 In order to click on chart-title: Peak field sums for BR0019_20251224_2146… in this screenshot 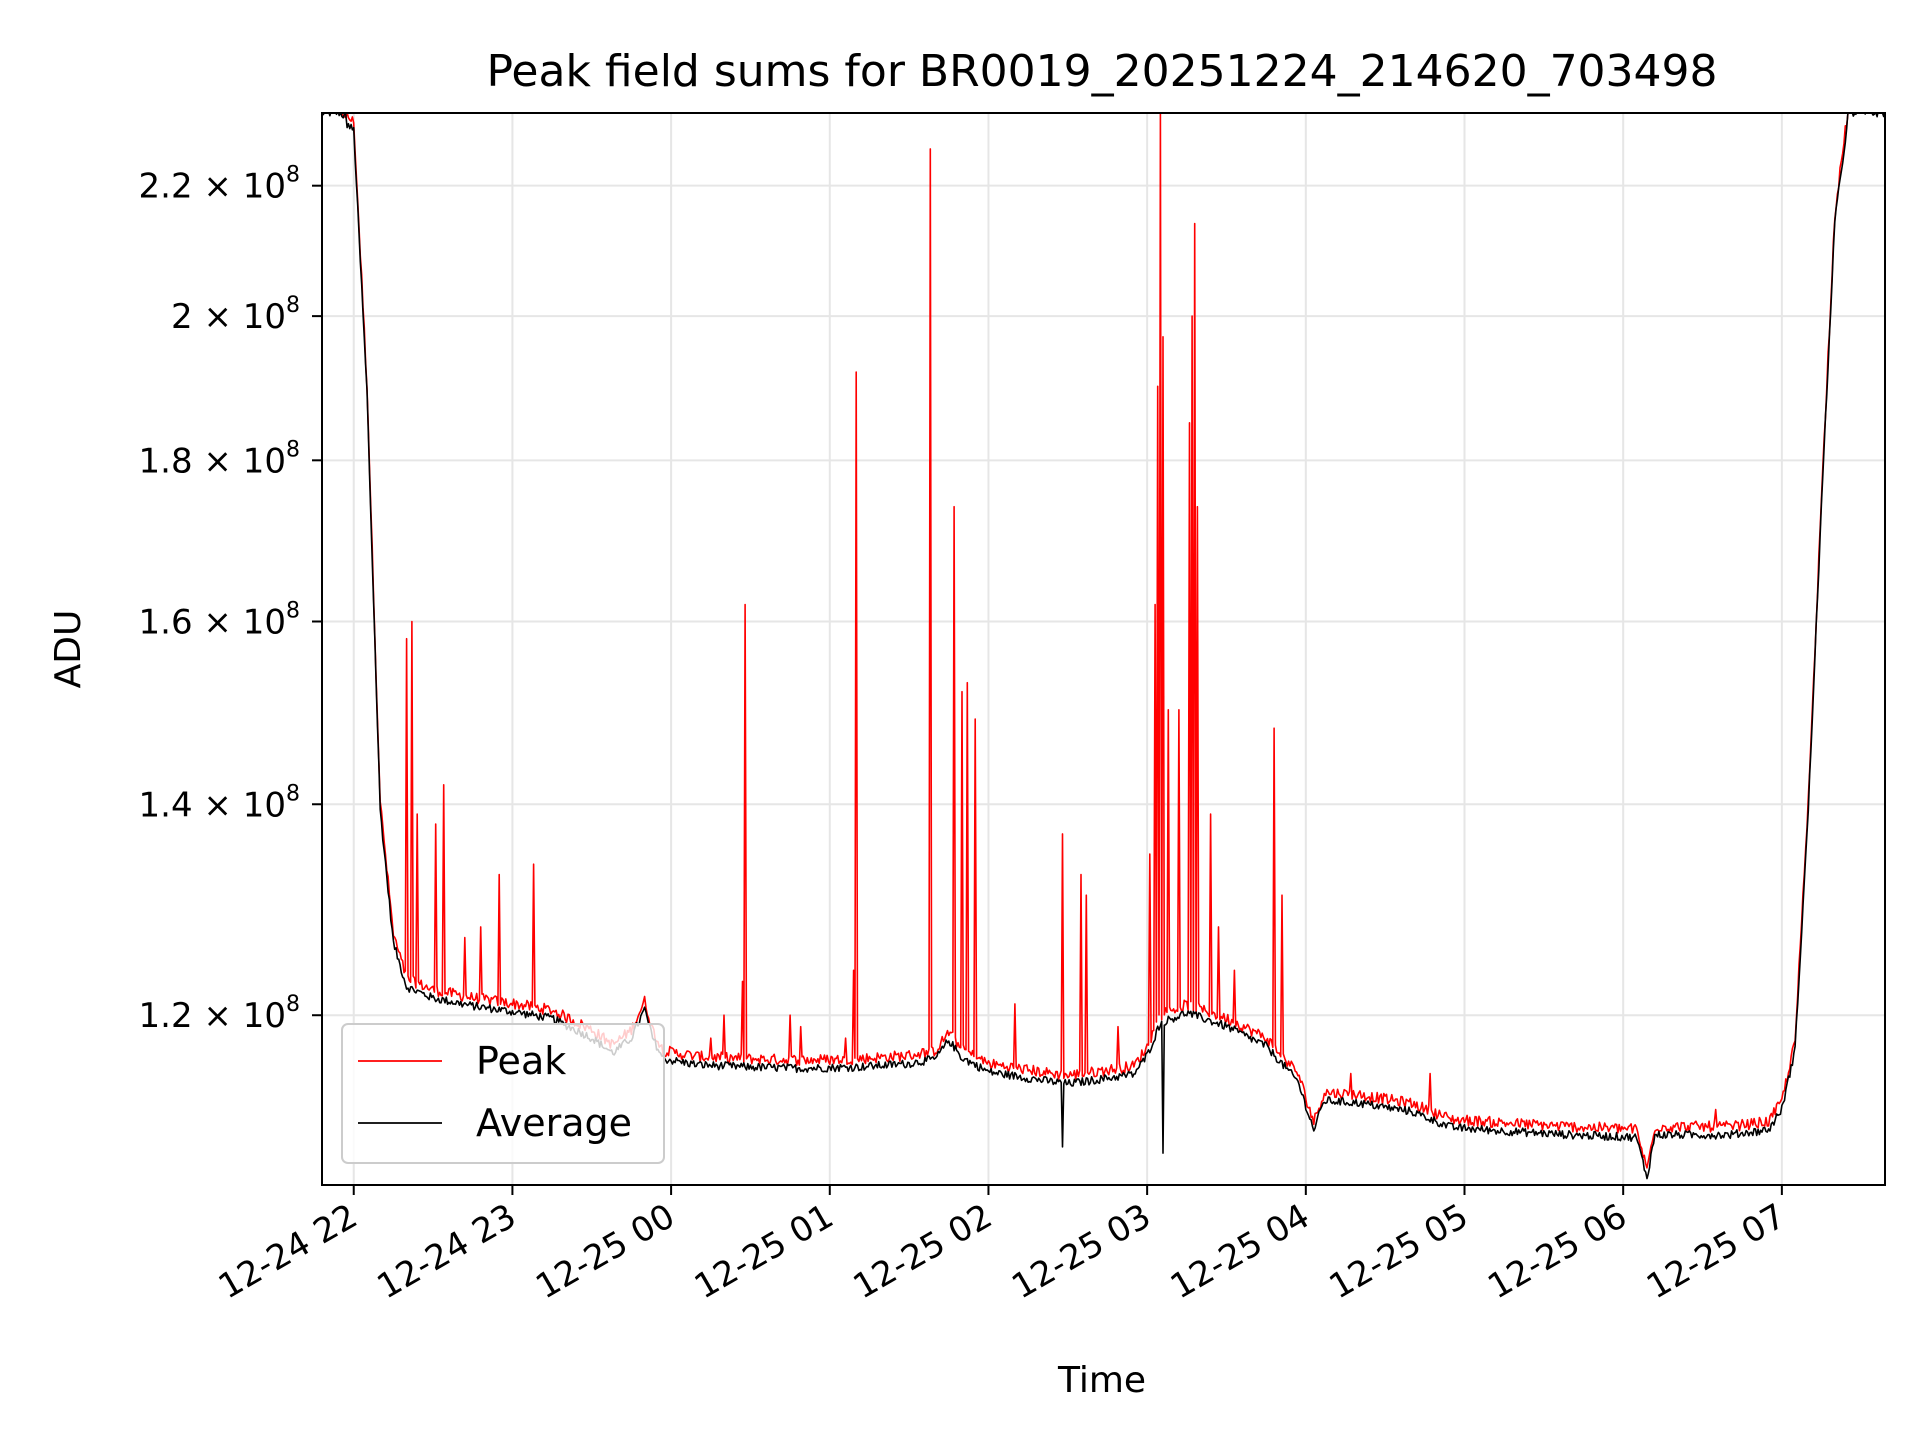, I will do `click(1101, 71)`.